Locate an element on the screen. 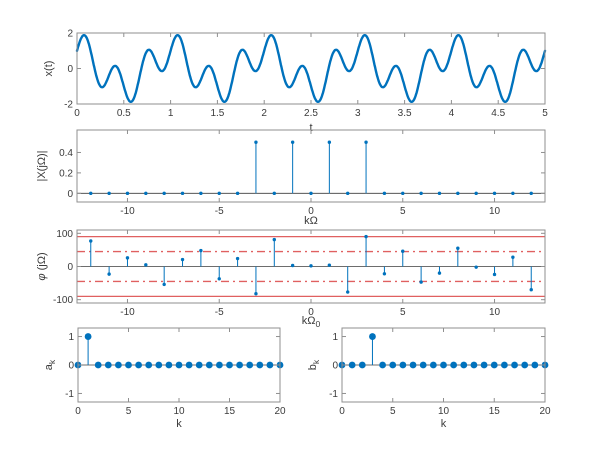 This screenshot has width=600, height=450. x-tick-label: -5 is located at coordinates (219, 312).